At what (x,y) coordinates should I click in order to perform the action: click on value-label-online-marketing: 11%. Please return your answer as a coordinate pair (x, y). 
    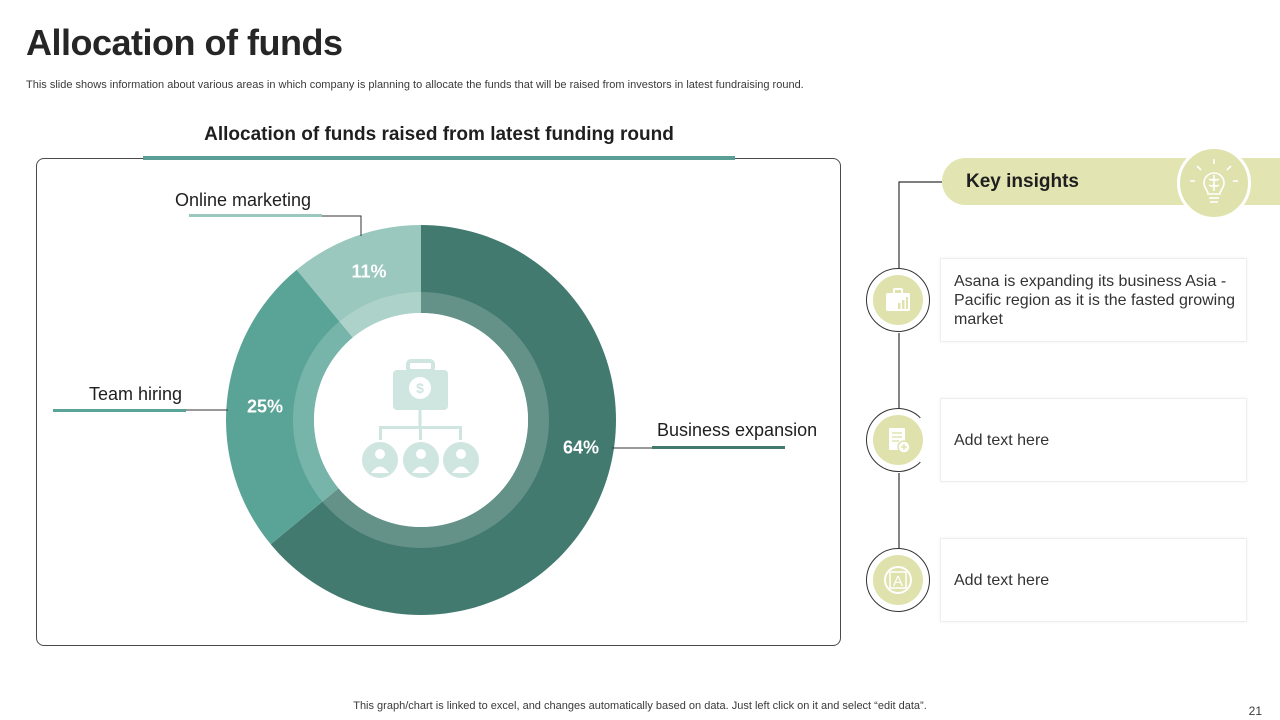
    Looking at the image, I should click on (369, 271).